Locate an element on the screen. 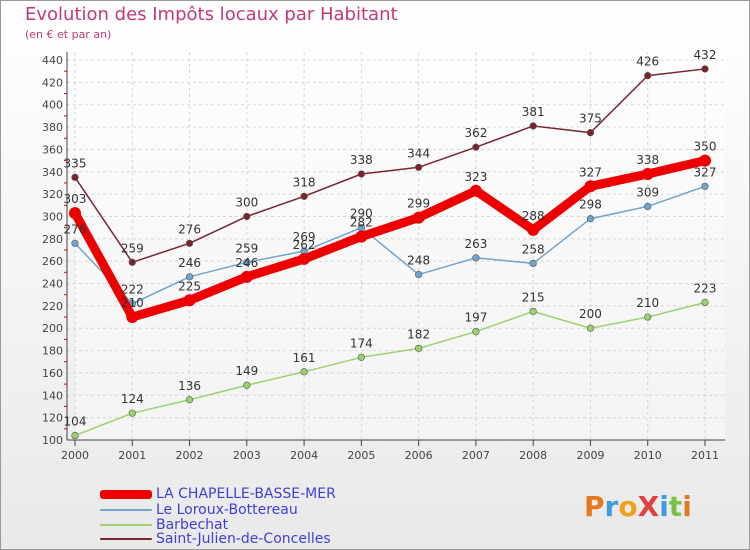 The width and height of the screenshot is (750, 550). legend-label: LA CHAPELLE-BASSE-MER is located at coordinates (246, 494).